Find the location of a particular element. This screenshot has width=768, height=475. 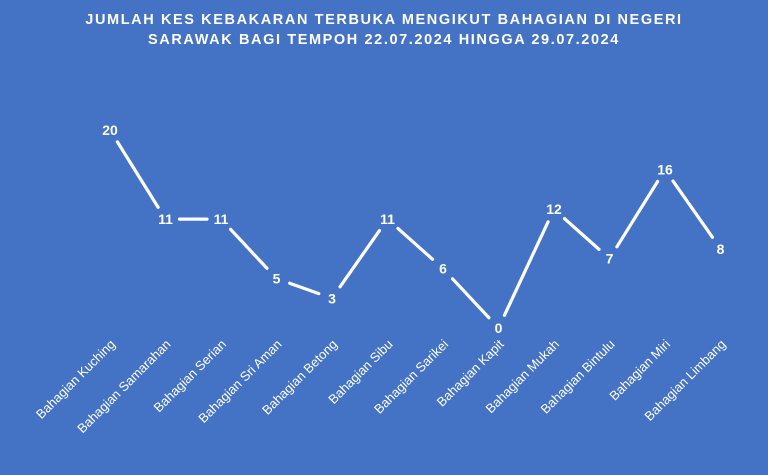

data-label: 6 is located at coordinates (443, 269).